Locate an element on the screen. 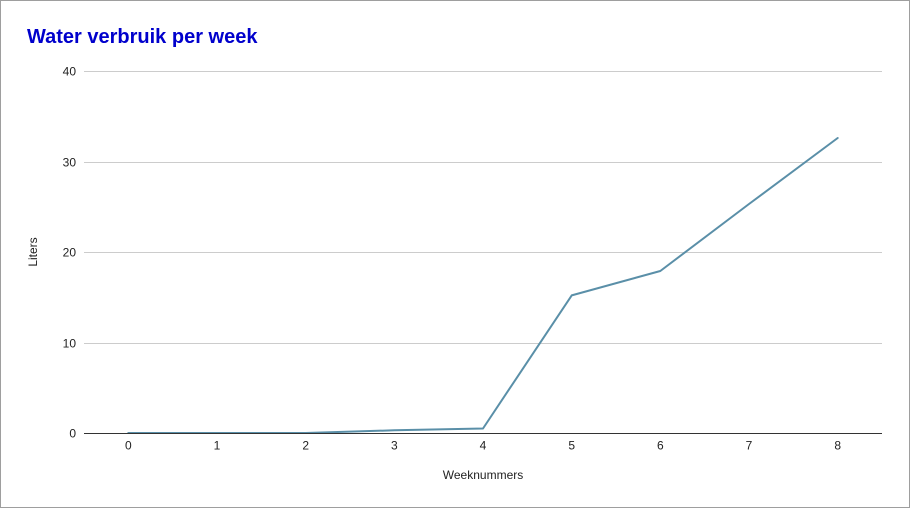 This screenshot has width=910, height=509. x-tick-label: 5 is located at coordinates (571, 446).